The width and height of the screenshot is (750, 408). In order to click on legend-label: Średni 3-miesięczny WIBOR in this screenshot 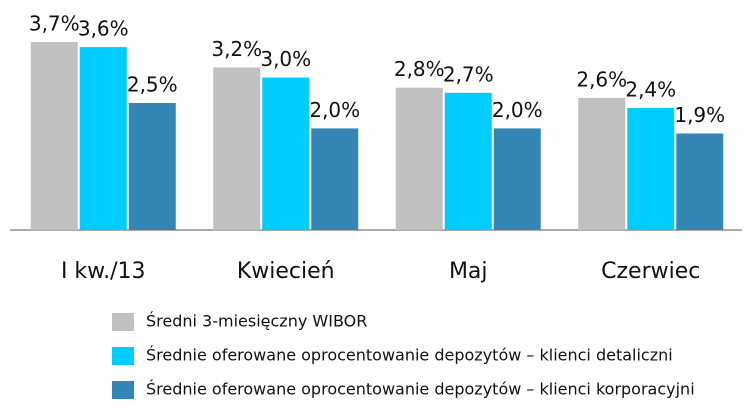, I will do `click(256, 321)`.